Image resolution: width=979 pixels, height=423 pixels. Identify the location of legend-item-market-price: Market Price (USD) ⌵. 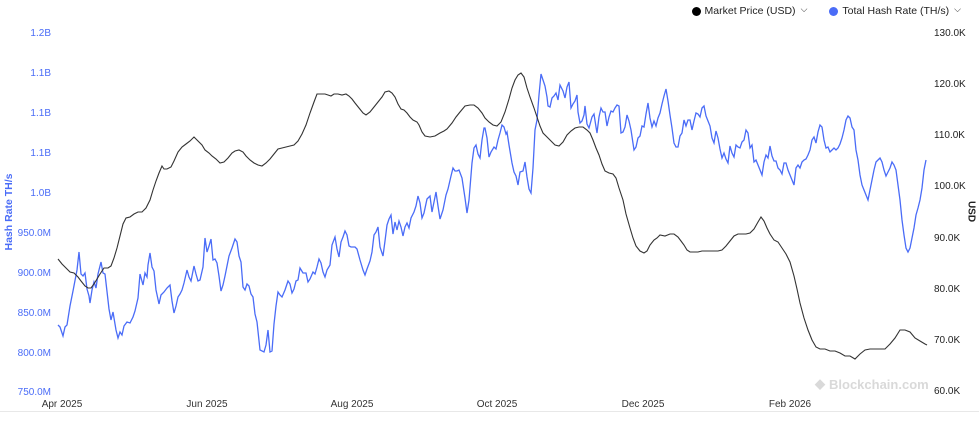
(749, 10).